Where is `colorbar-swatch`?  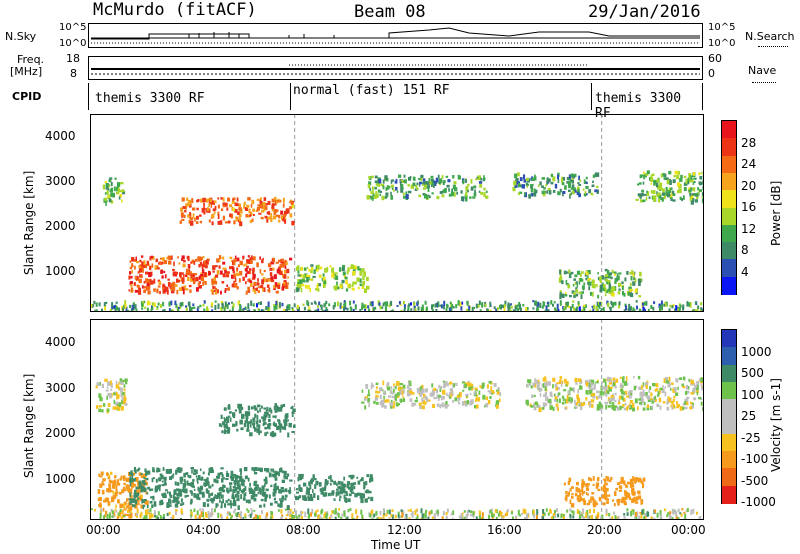 colorbar-swatch is located at coordinates (729, 339).